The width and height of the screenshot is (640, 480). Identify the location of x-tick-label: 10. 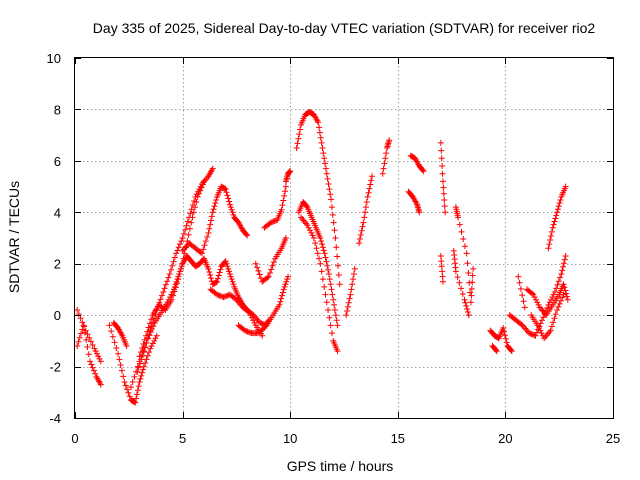
(290, 438).